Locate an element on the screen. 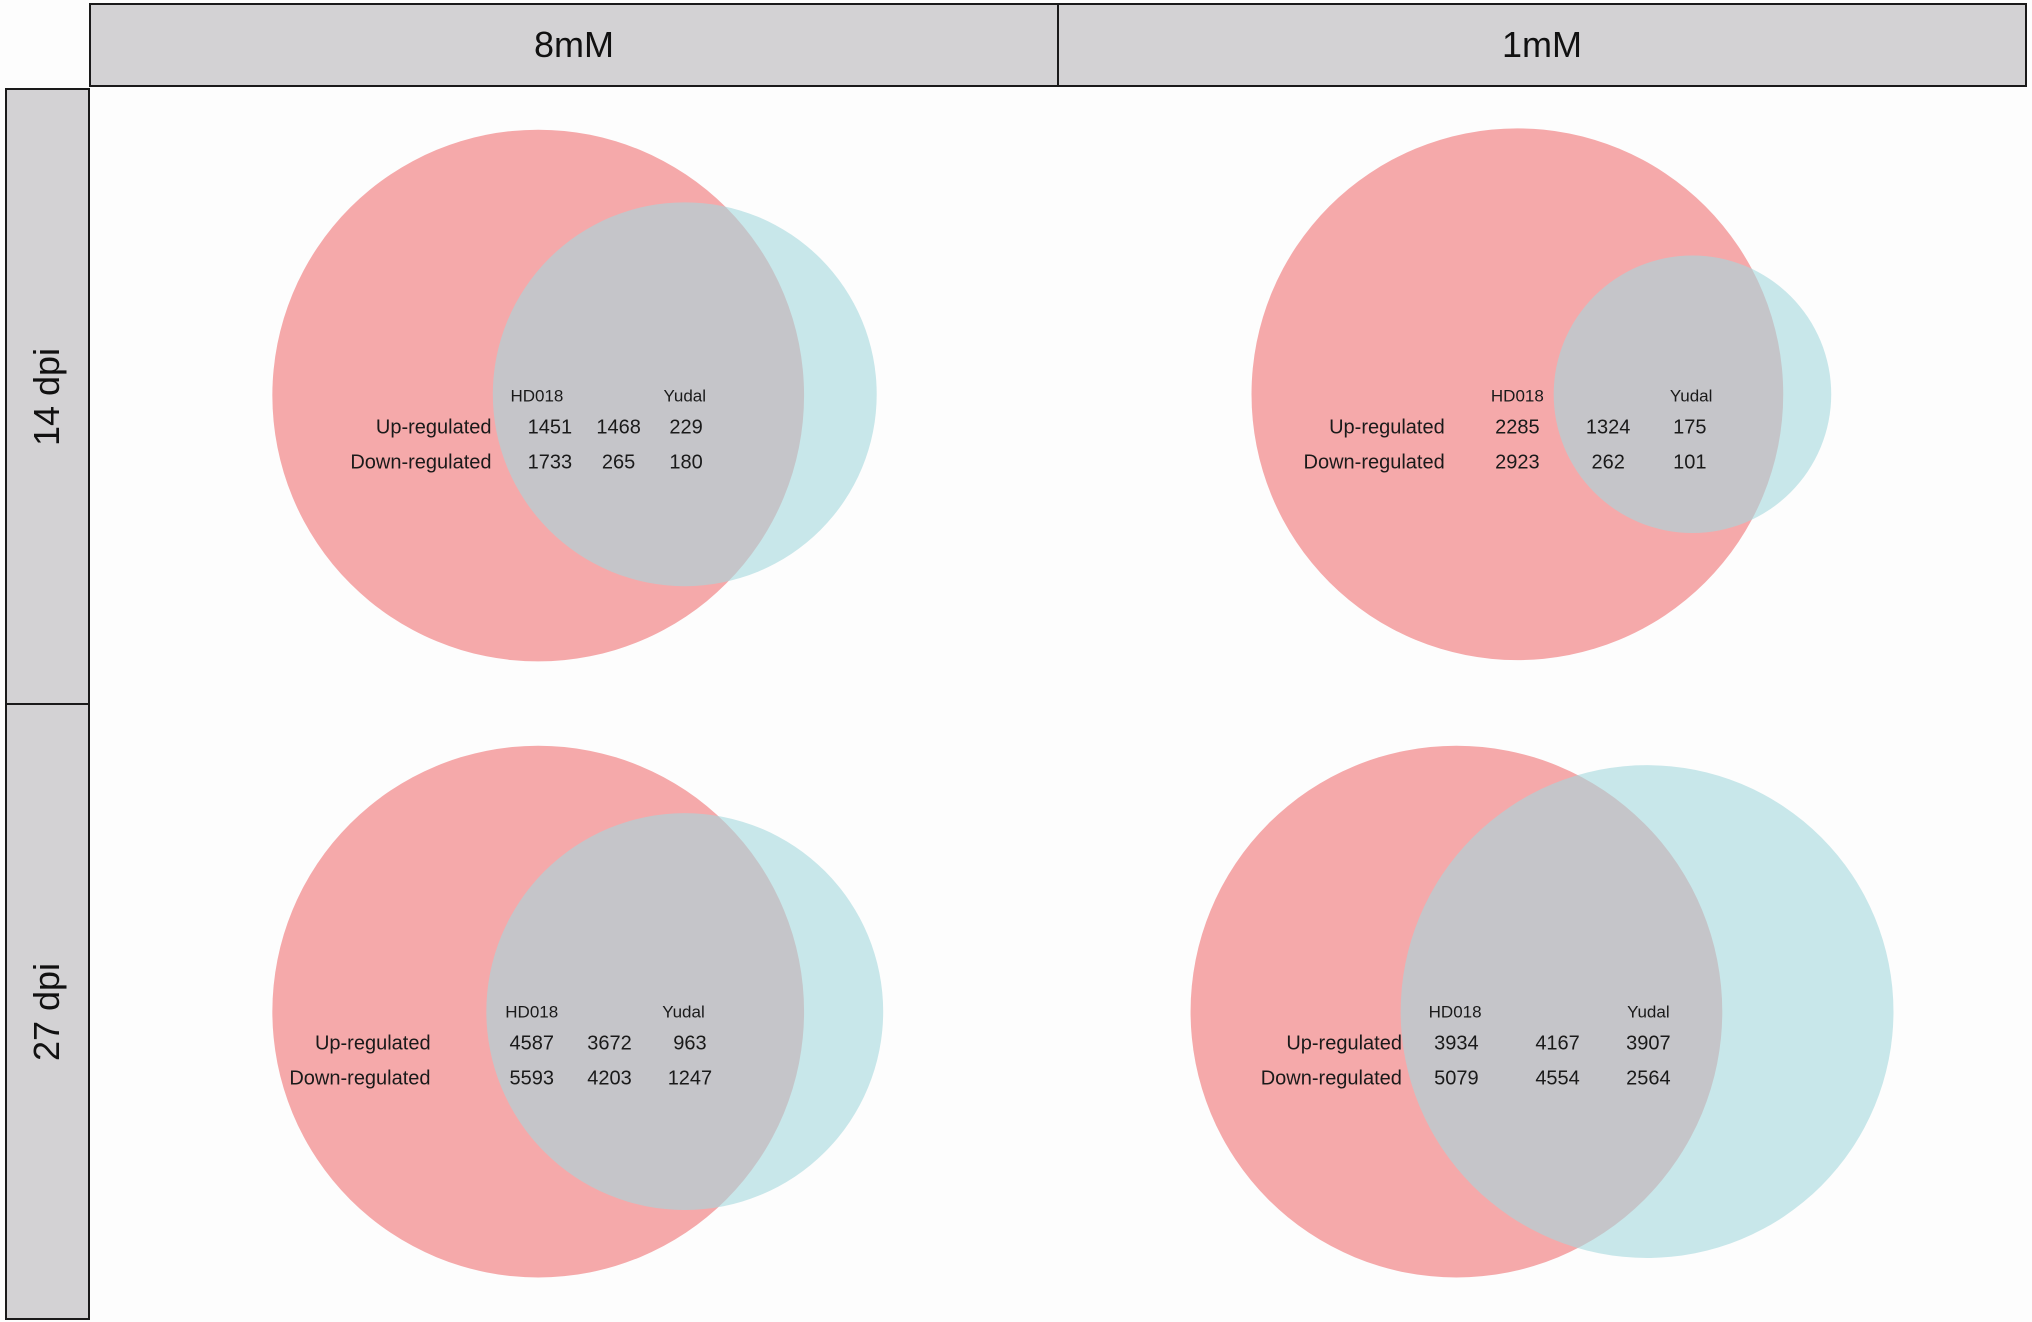 The width and height of the screenshot is (2032, 1322). hd018-circle-1mm-14dpi is located at coordinates (1517, 394).